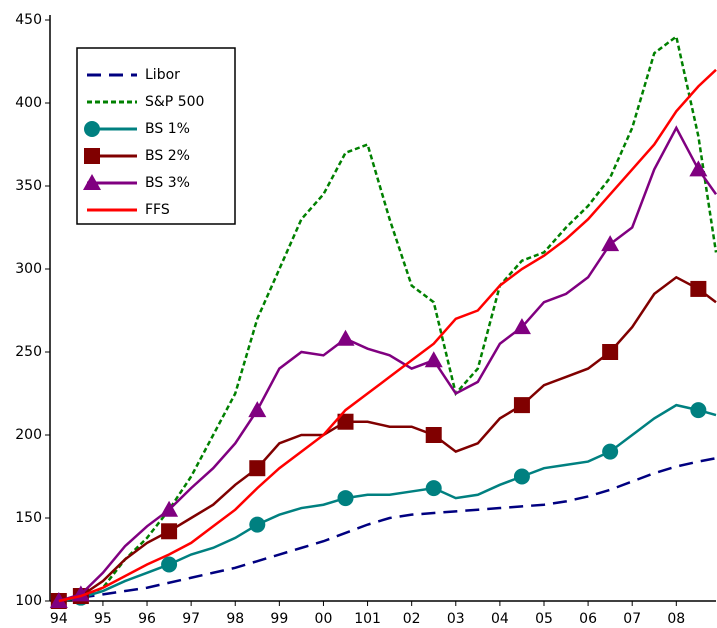  Describe the element at coordinates (167, 156) in the screenshot. I see `legend-label: BS 2%` at that location.